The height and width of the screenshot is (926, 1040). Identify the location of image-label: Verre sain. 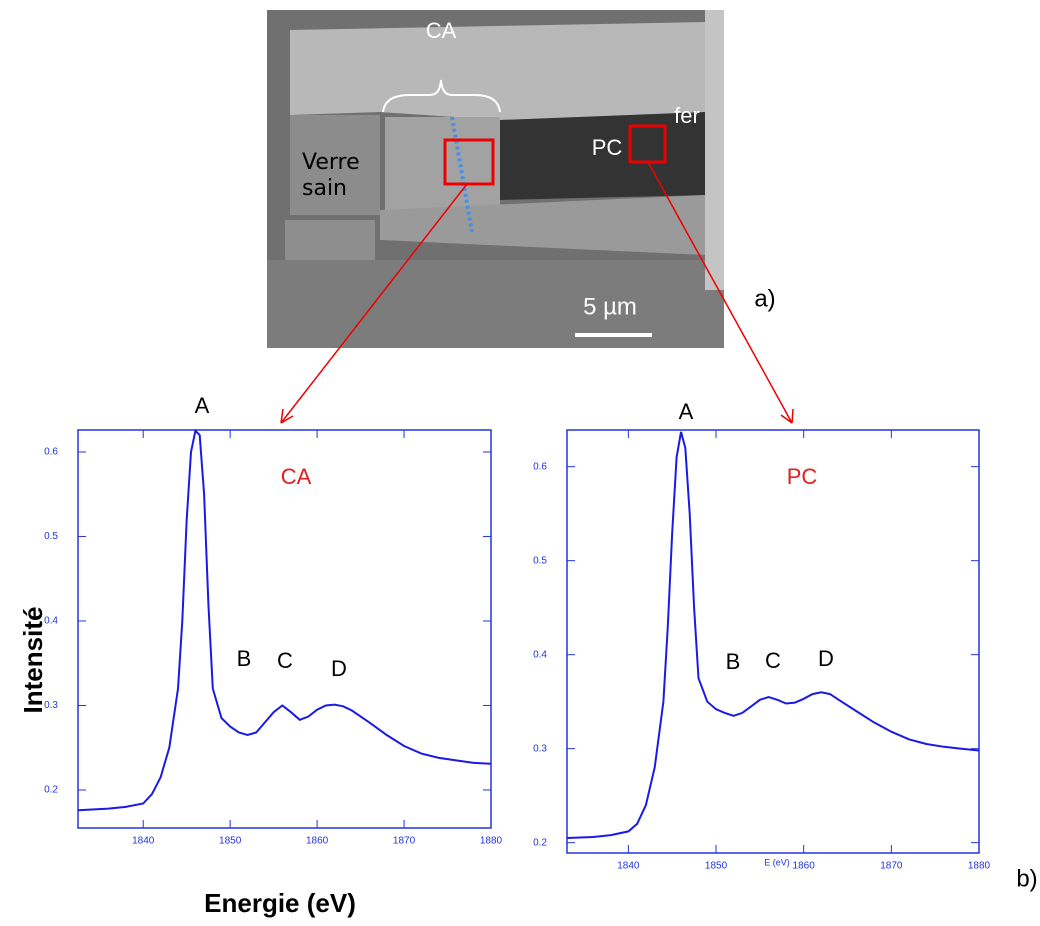
(331, 175).